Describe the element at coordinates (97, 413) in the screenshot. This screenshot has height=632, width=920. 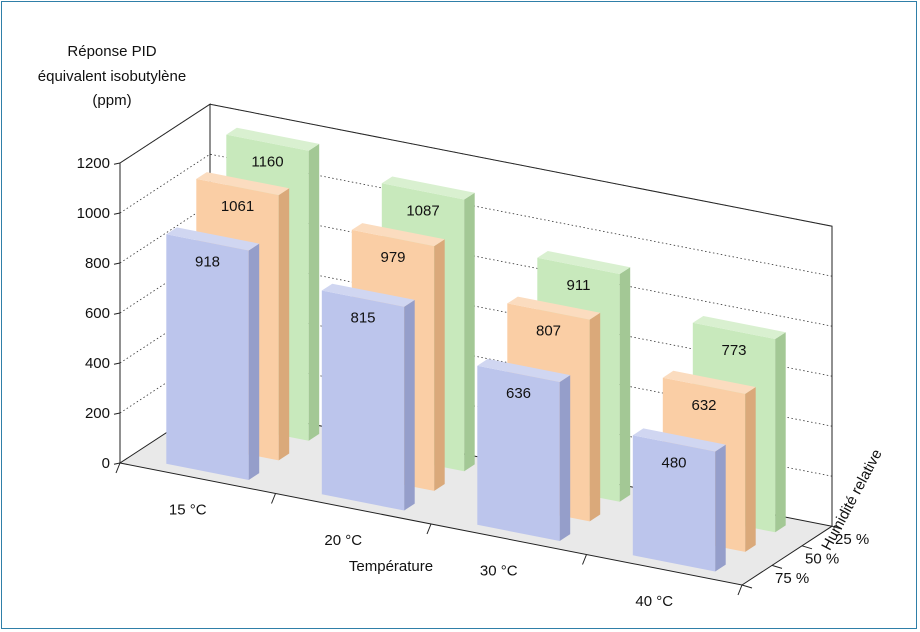
I see `y-tick-label: 200` at that location.